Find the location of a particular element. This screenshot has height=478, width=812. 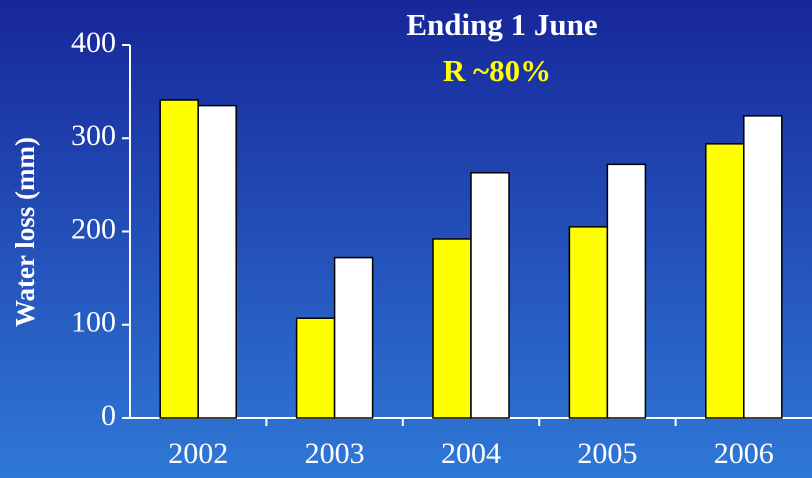

y-tick-label: 100 is located at coordinates (93, 322).